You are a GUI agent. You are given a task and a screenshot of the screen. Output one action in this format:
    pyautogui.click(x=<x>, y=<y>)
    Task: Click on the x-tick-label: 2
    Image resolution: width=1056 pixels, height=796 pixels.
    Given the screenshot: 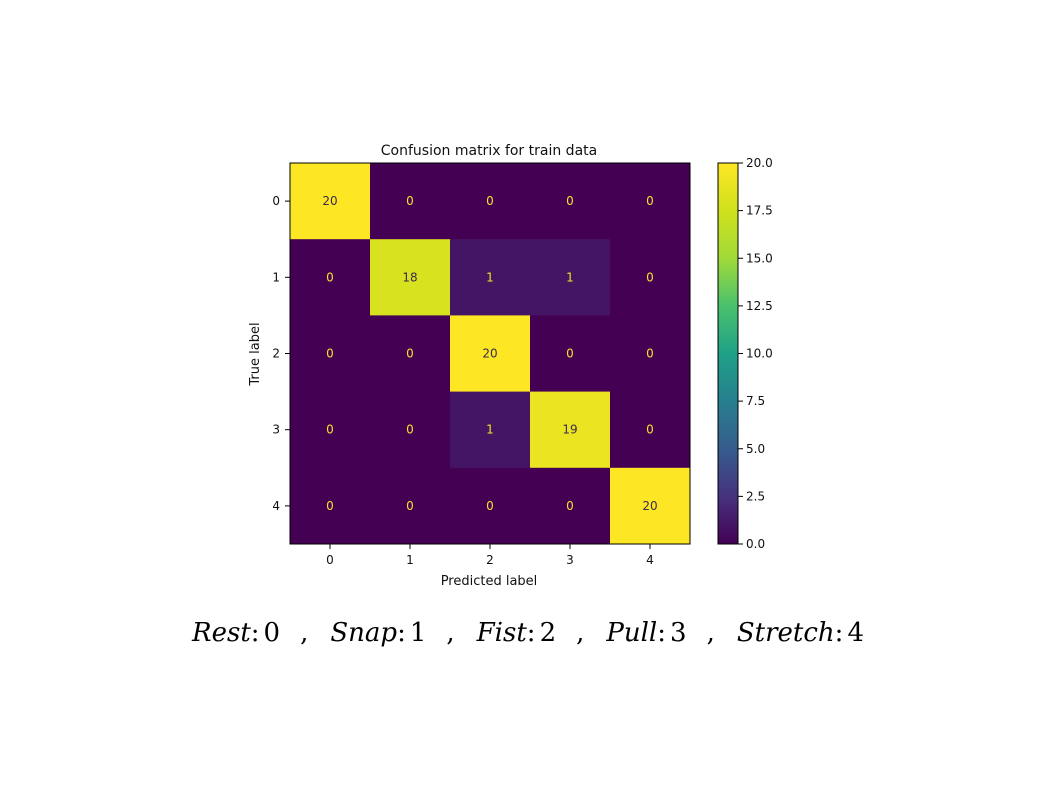 What is the action you would take?
    pyautogui.click(x=490, y=560)
    